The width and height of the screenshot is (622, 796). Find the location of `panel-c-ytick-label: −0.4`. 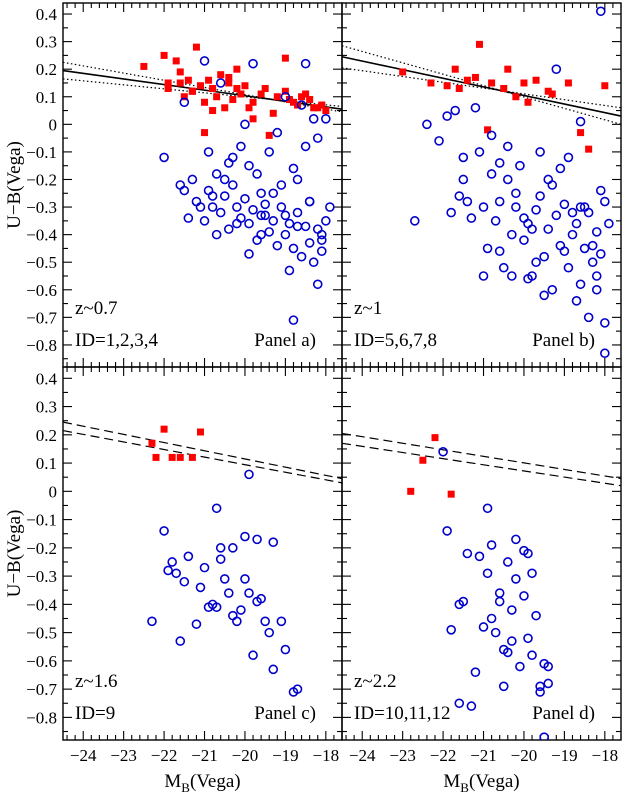

panel-c-ytick-label: −0.4 is located at coordinates (41, 604).